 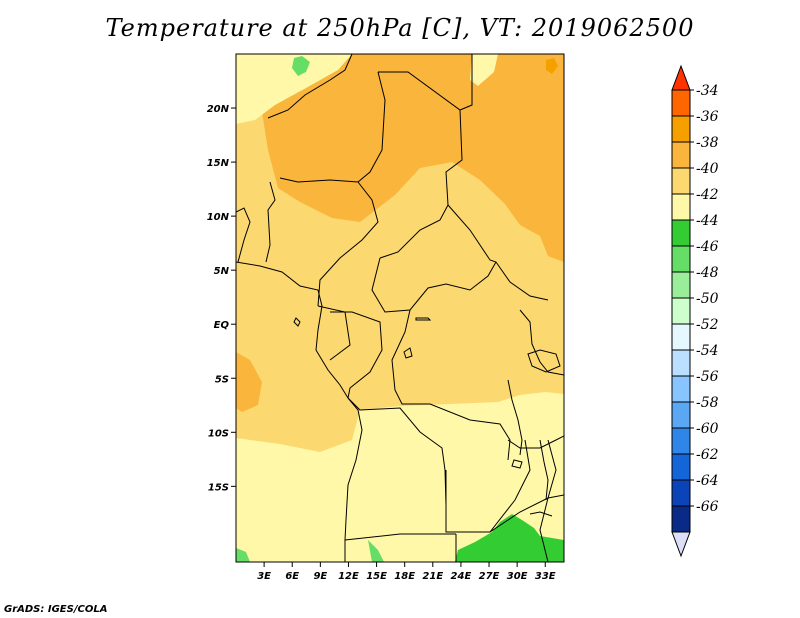 What do you see at coordinates (526, 513) in the screenshot?
I see `border-zambia-zimbabwe` at bounding box center [526, 513].